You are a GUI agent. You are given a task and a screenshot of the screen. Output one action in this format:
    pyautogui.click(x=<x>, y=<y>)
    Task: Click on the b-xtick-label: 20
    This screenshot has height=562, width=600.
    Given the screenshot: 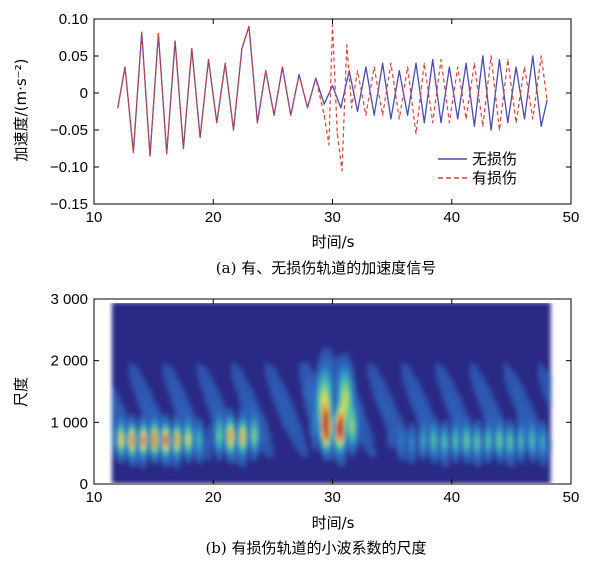 What is the action you would take?
    pyautogui.click(x=213, y=497)
    